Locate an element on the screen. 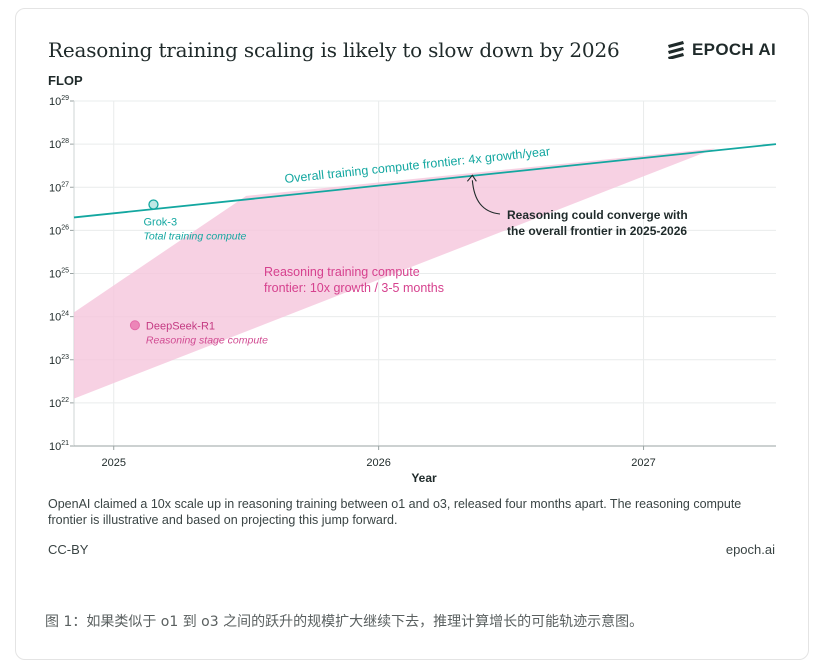 Image resolution: width=831 pixels, height=665 pixels. y-tick-label: 1028 is located at coordinates (59, 144).